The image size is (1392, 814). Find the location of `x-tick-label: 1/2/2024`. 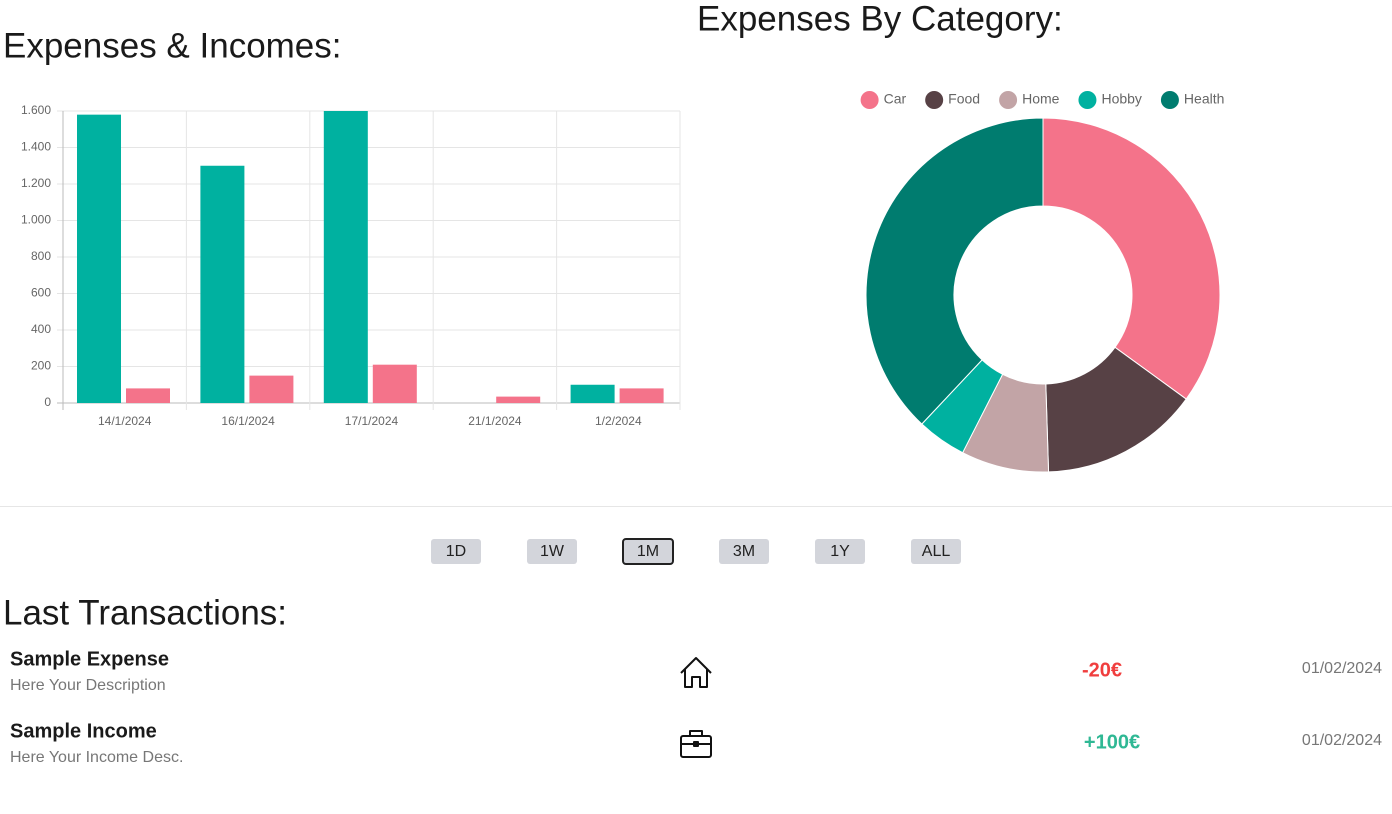

x-tick-label: 1/2/2024 is located at coordinates (618, 421).